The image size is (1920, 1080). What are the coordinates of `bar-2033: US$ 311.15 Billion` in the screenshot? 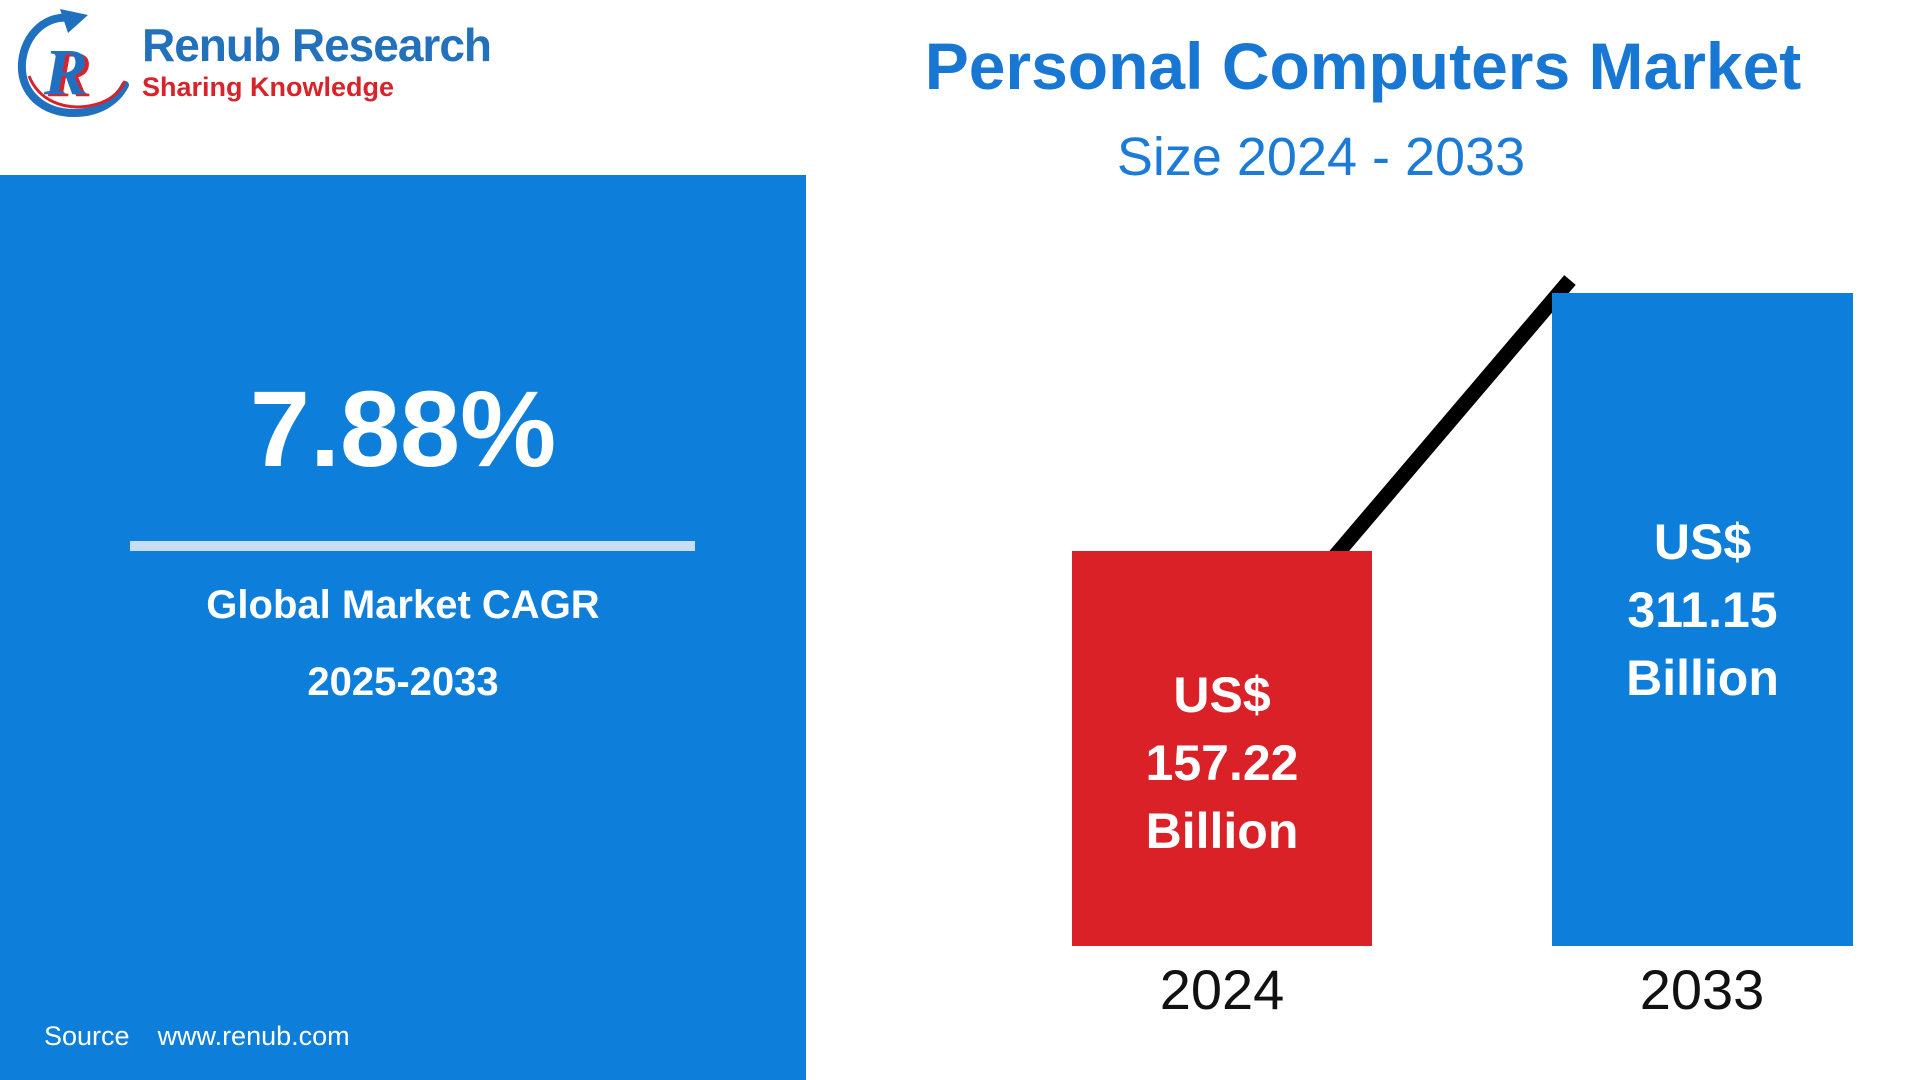 It's located at (1702, 619).